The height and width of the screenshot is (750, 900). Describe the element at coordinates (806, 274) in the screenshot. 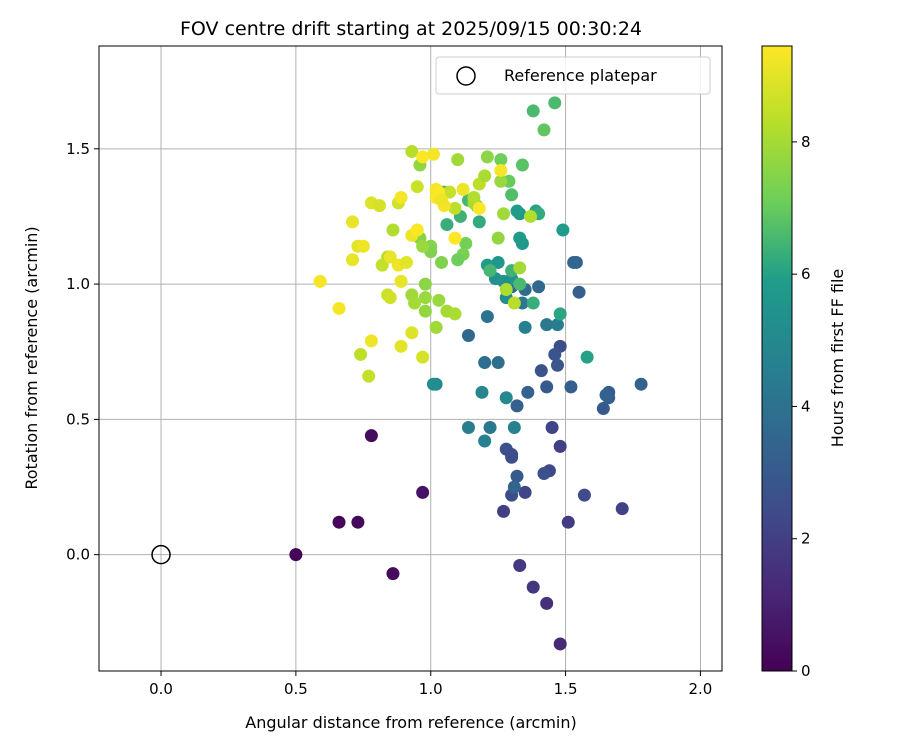

I see `colorbar-tick-label: 6` at that location.